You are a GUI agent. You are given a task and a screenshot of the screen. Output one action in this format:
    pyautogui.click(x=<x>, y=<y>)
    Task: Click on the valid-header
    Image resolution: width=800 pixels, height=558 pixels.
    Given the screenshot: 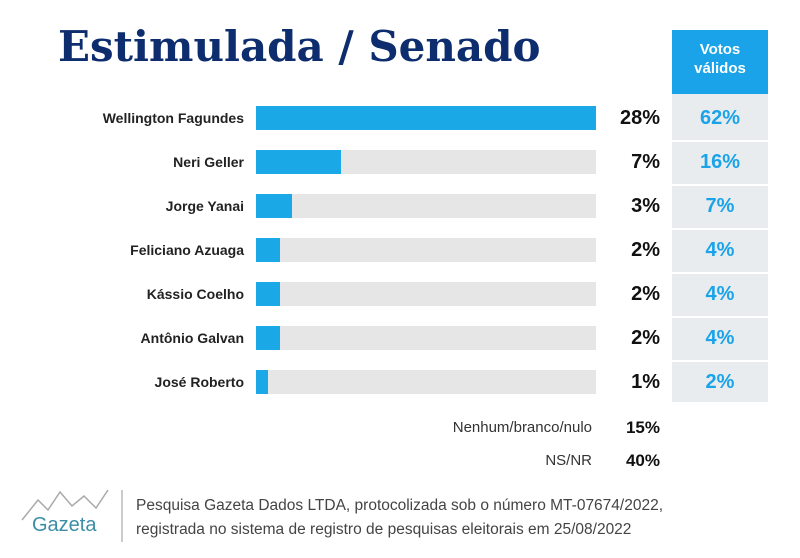 What is the action you would take?
    pyautogui.click(x=720, y=62)
    